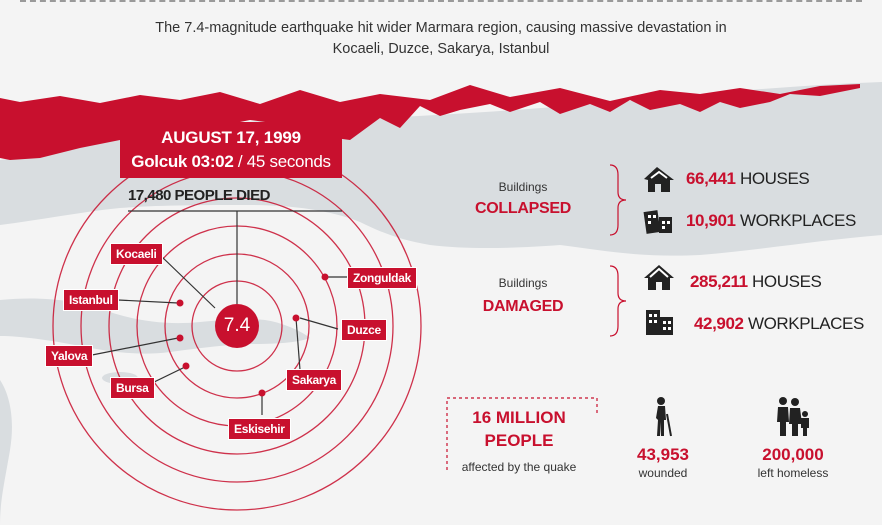 The image size is (882, 525). Describe the element at coordinates (182, 161) in the screenshot. I see `place-time: Golcuk 03:02` at that location.